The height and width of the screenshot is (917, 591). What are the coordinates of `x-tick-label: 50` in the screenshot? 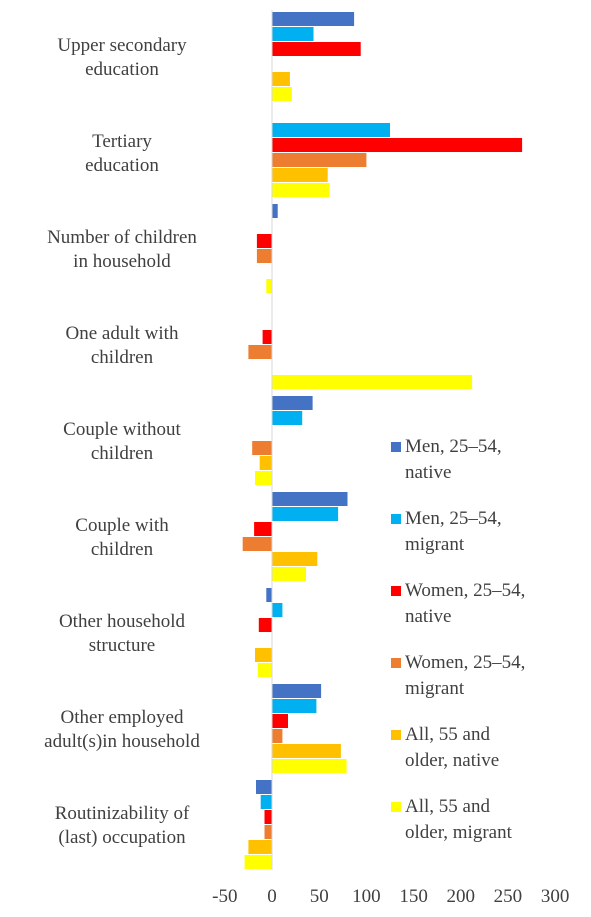 It's located at (319, 896).